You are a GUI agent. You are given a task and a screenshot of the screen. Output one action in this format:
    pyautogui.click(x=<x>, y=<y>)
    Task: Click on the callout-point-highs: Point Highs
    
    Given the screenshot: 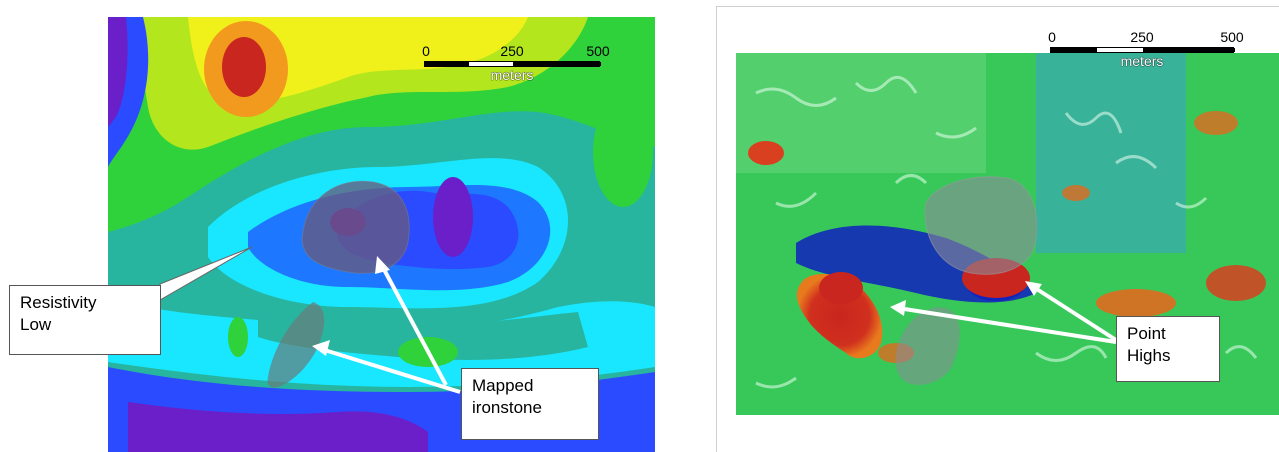 What is the action you would take?
    pyautogui.click(x=1168, y=349)
    